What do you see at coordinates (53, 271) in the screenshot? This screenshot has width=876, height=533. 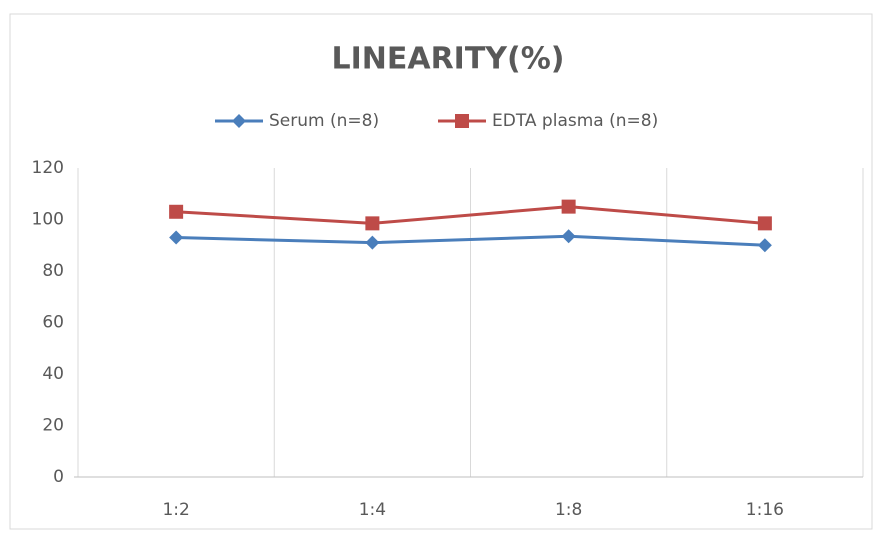 I see `y-tick-label: 80` at bounding box center [53, 271].